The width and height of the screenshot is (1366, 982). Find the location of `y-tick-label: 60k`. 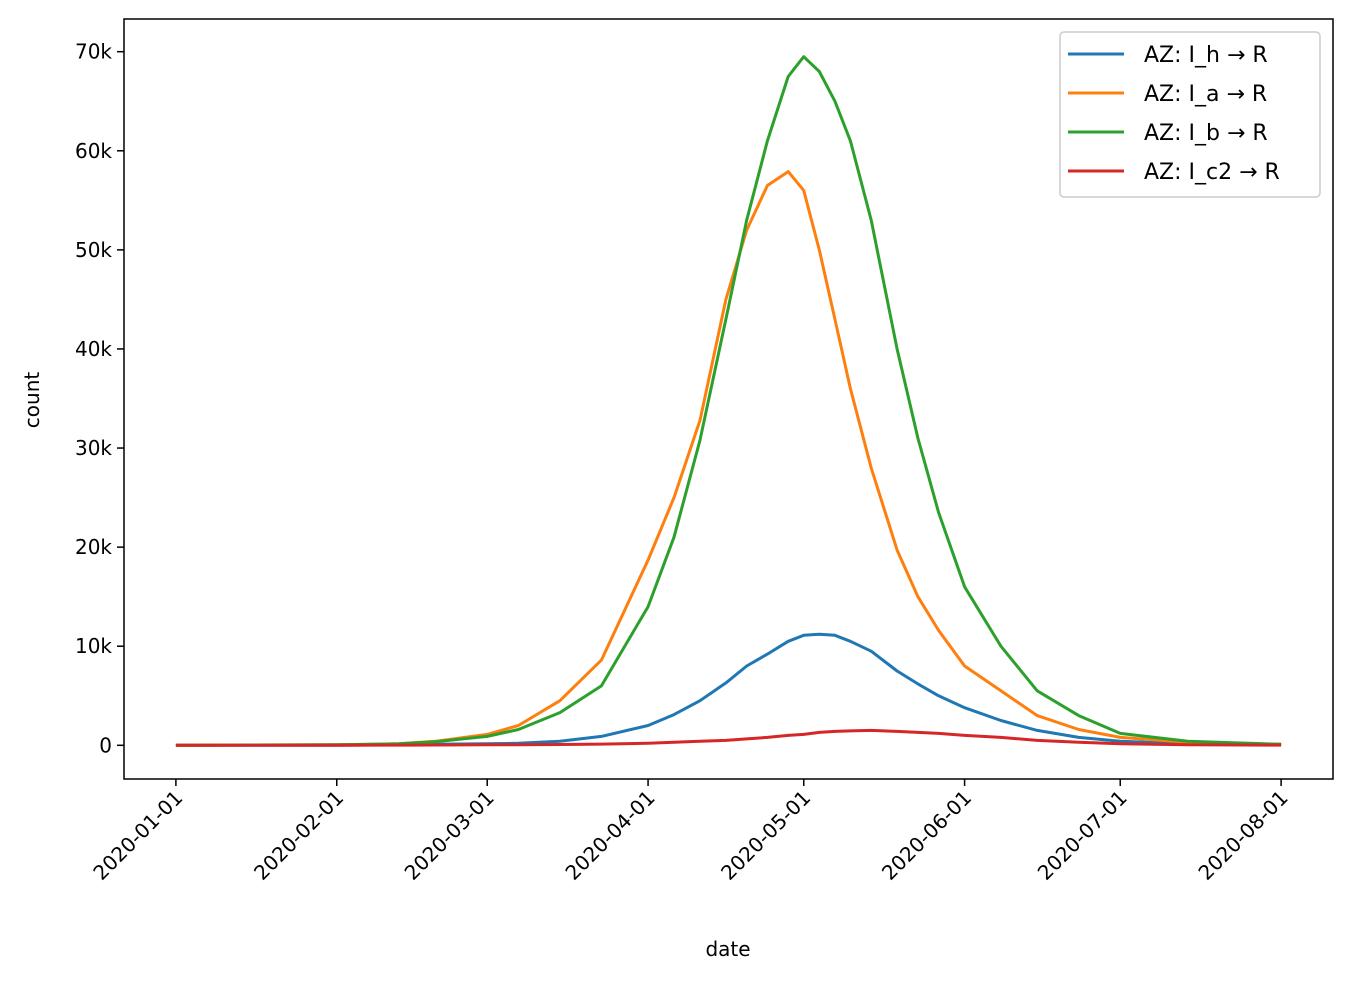

y-tick-label: 60k is located at coordinates (93, 151).